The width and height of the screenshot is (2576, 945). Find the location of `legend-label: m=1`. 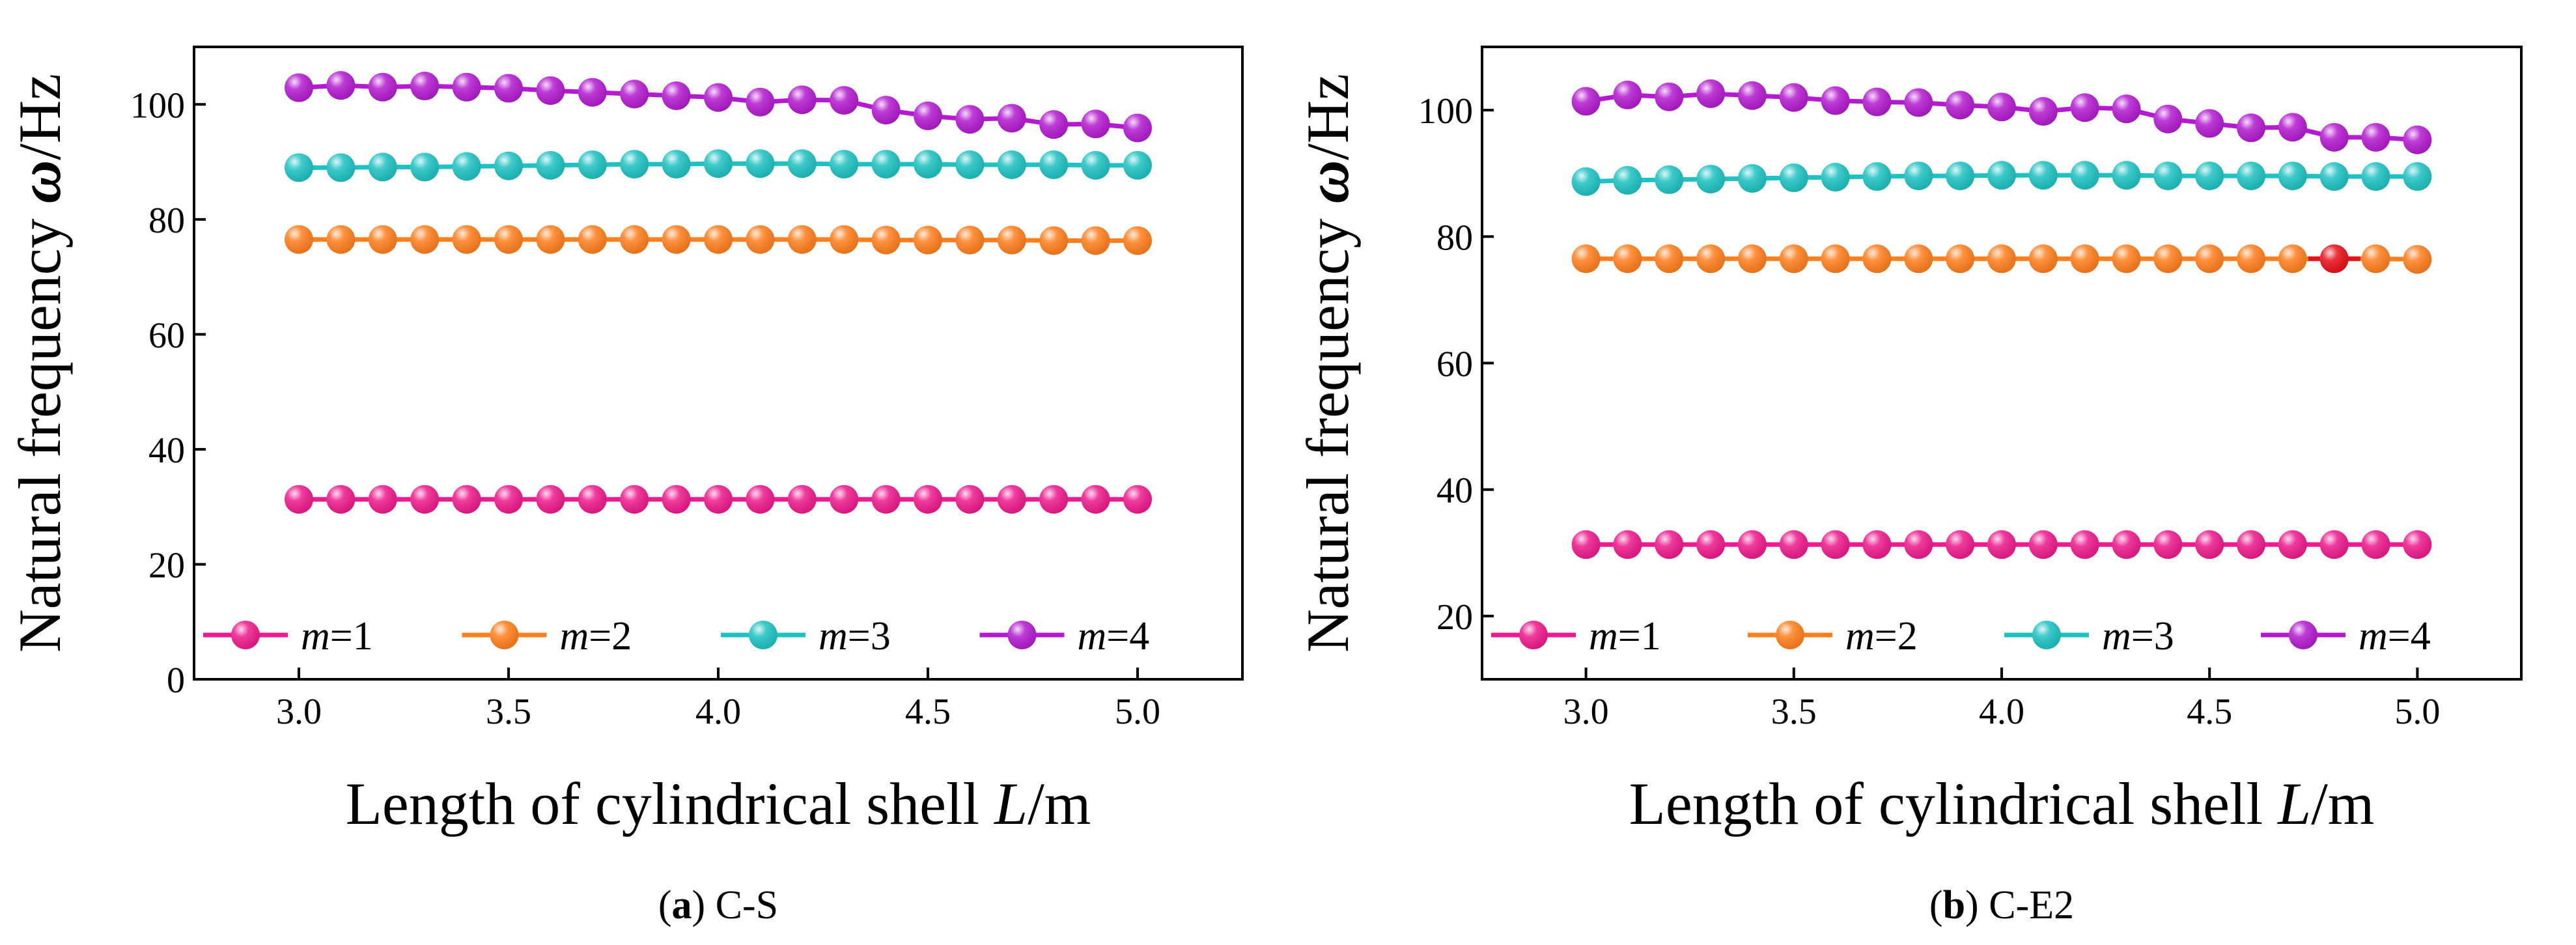

legend-label: m=1 is located at coordinates (1625, 636).